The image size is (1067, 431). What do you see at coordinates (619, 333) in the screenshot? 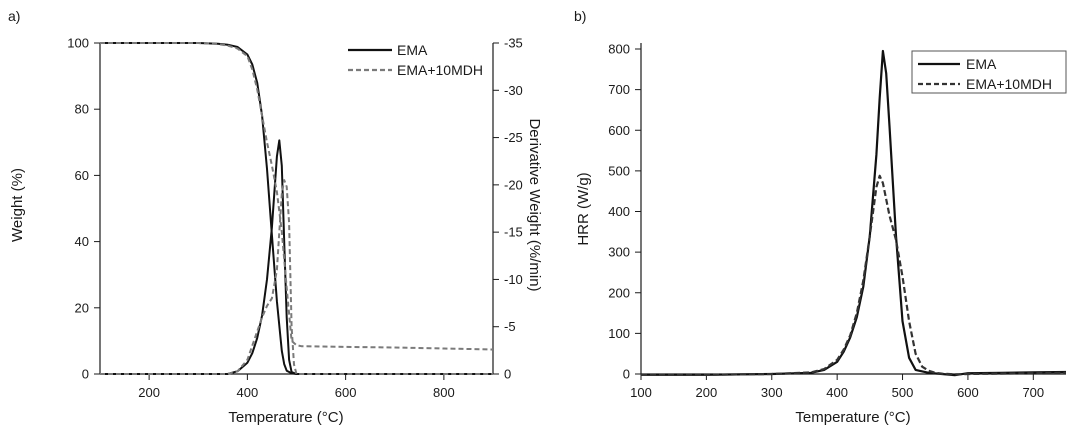
I see `panel-b-y-tick-label: 100` at bounding box center [619, 333].